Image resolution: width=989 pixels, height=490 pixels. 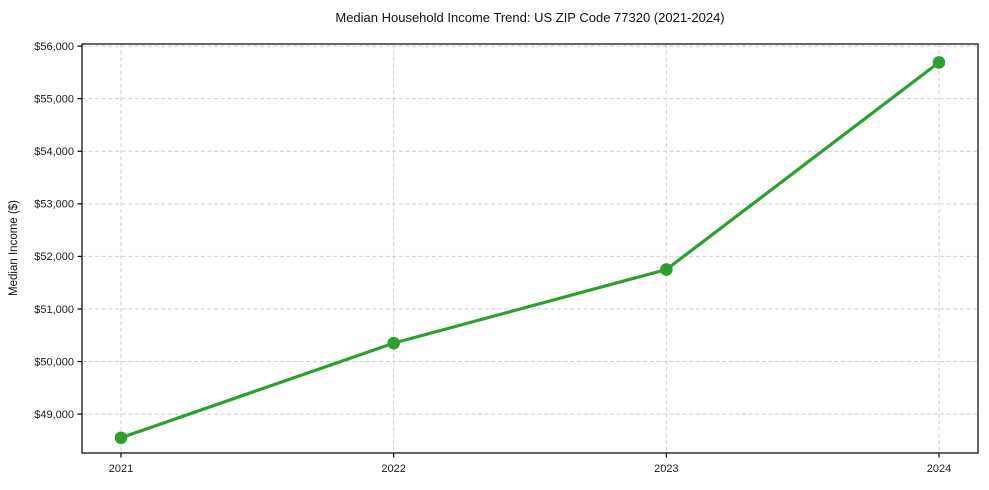 What do you see at coordinates (121, 469) in the screenshot?
I see `x-tick-label: 2021` at bounding box center [121, 469].